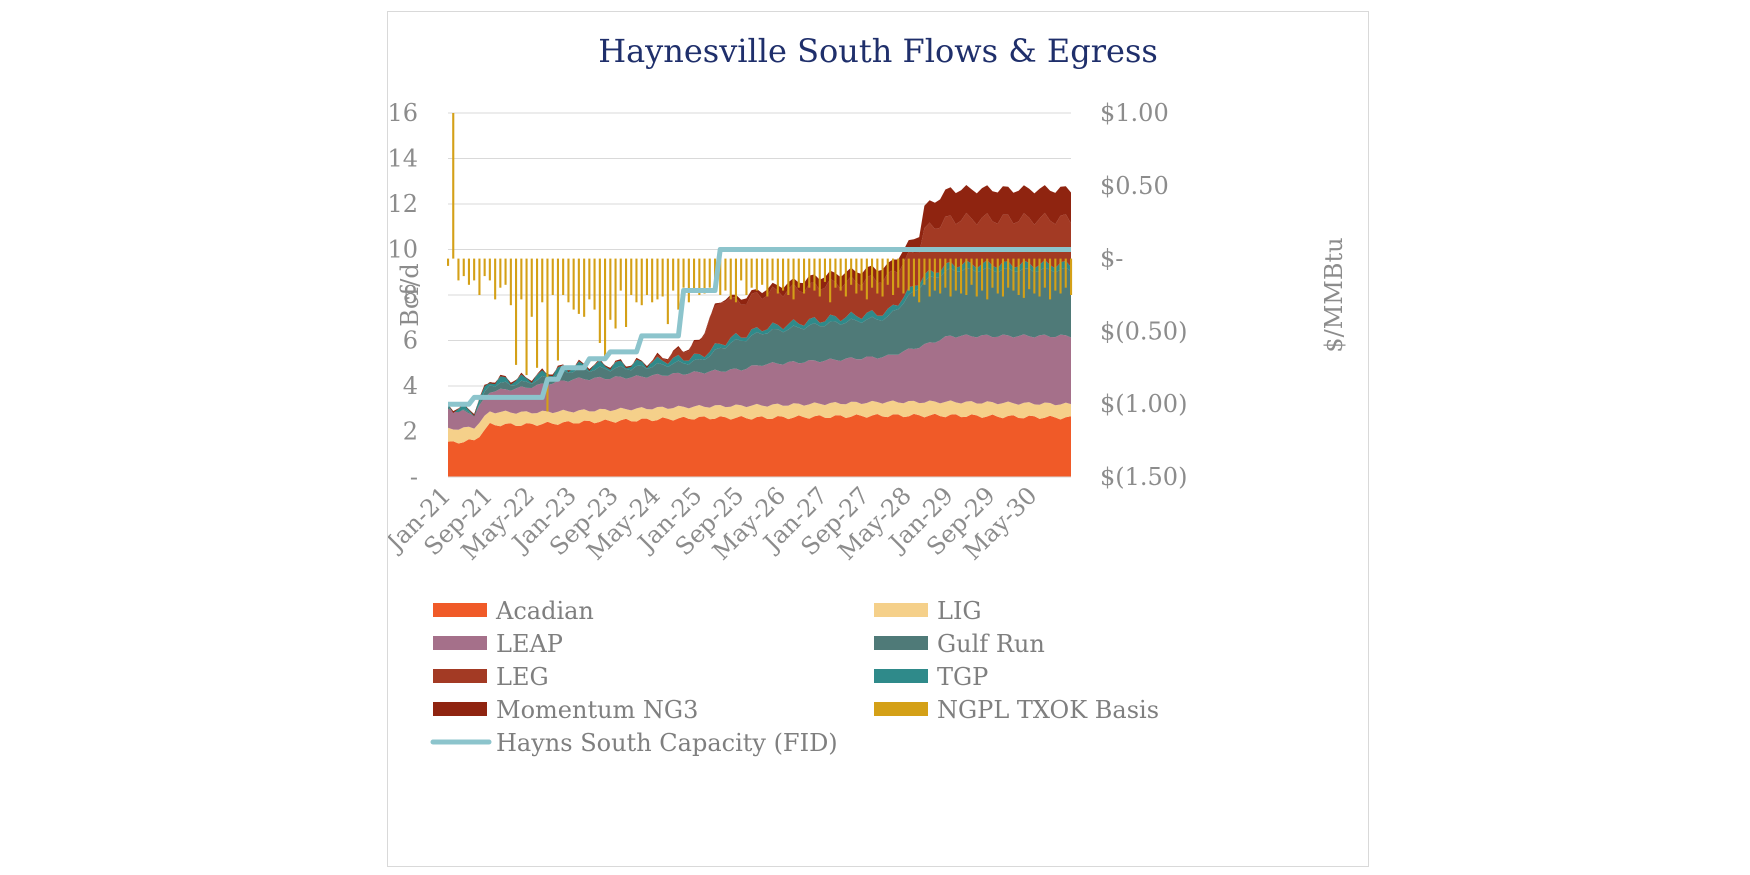  What do you see at coordinates (759, 445) in the screenshot?
I see `area-acadian` at bounding box center [759, 445].